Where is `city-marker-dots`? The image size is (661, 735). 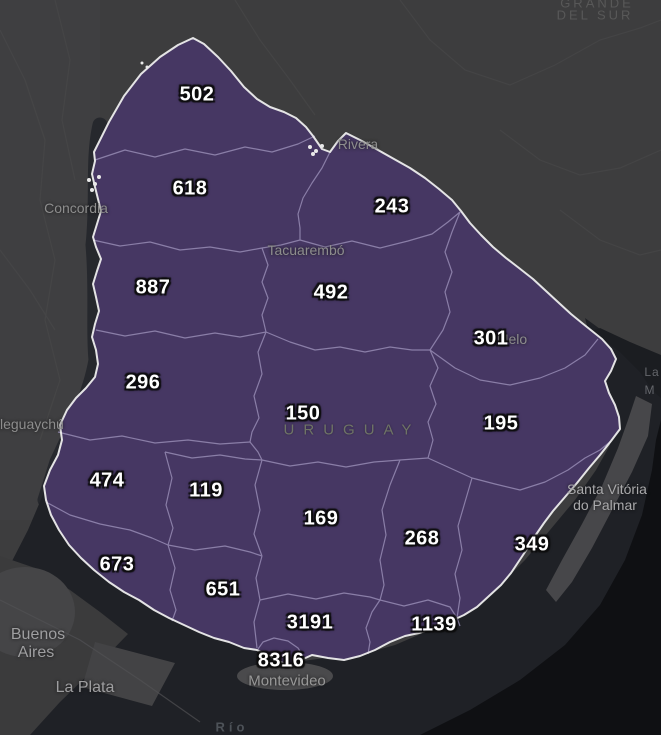
city-marker-dots is located at coordinates (205, 126).